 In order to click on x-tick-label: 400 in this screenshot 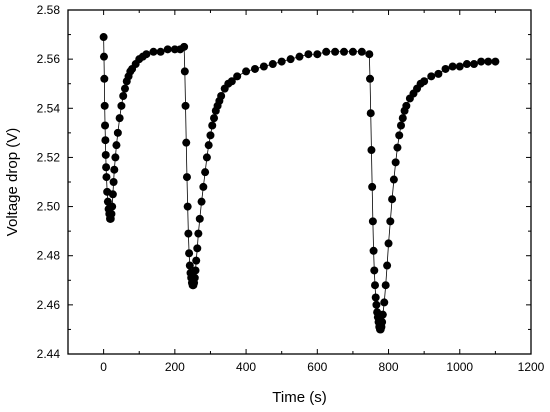, I will do `click(246, 367)`.